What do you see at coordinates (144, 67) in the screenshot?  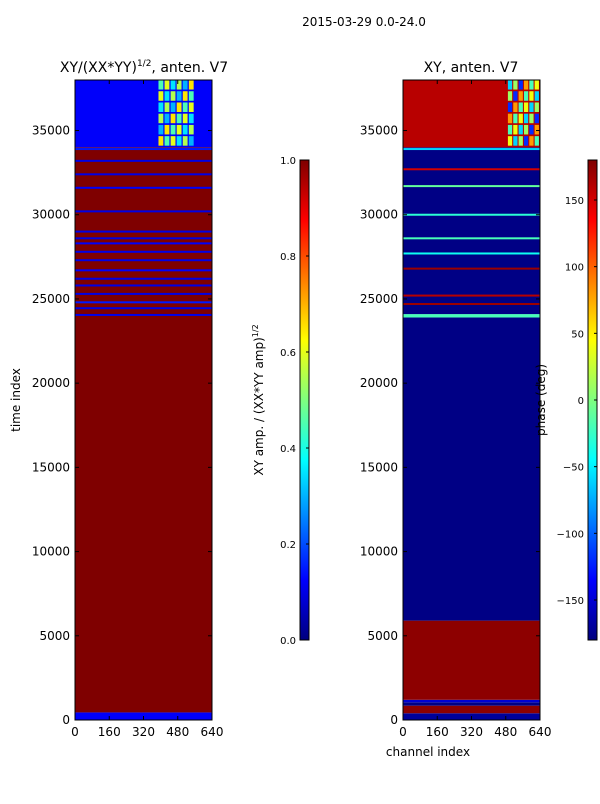 I see `title-amplitude: XY/(XX*YY)1/2, anten. V7` at bounding box center [144, 67].